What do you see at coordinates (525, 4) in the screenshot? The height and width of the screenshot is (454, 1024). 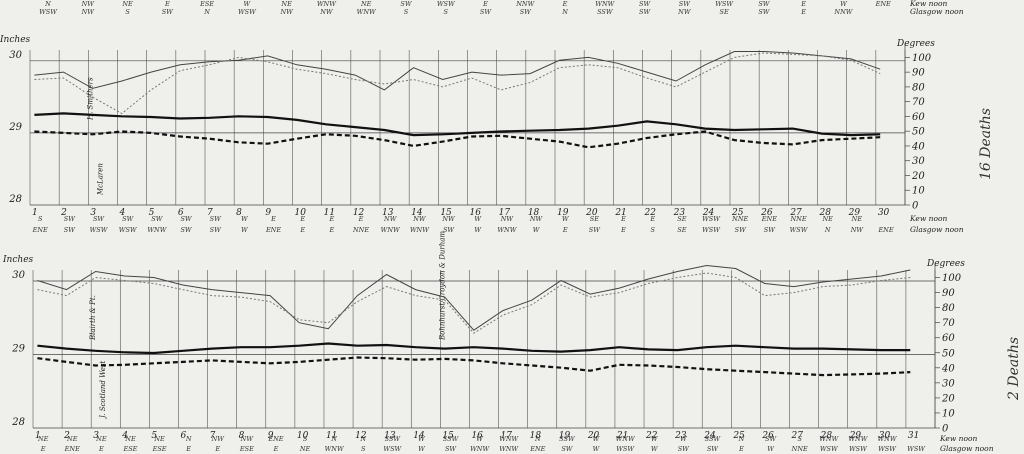 I see `wind-direction: NNW` at bounding box center [525, 4].